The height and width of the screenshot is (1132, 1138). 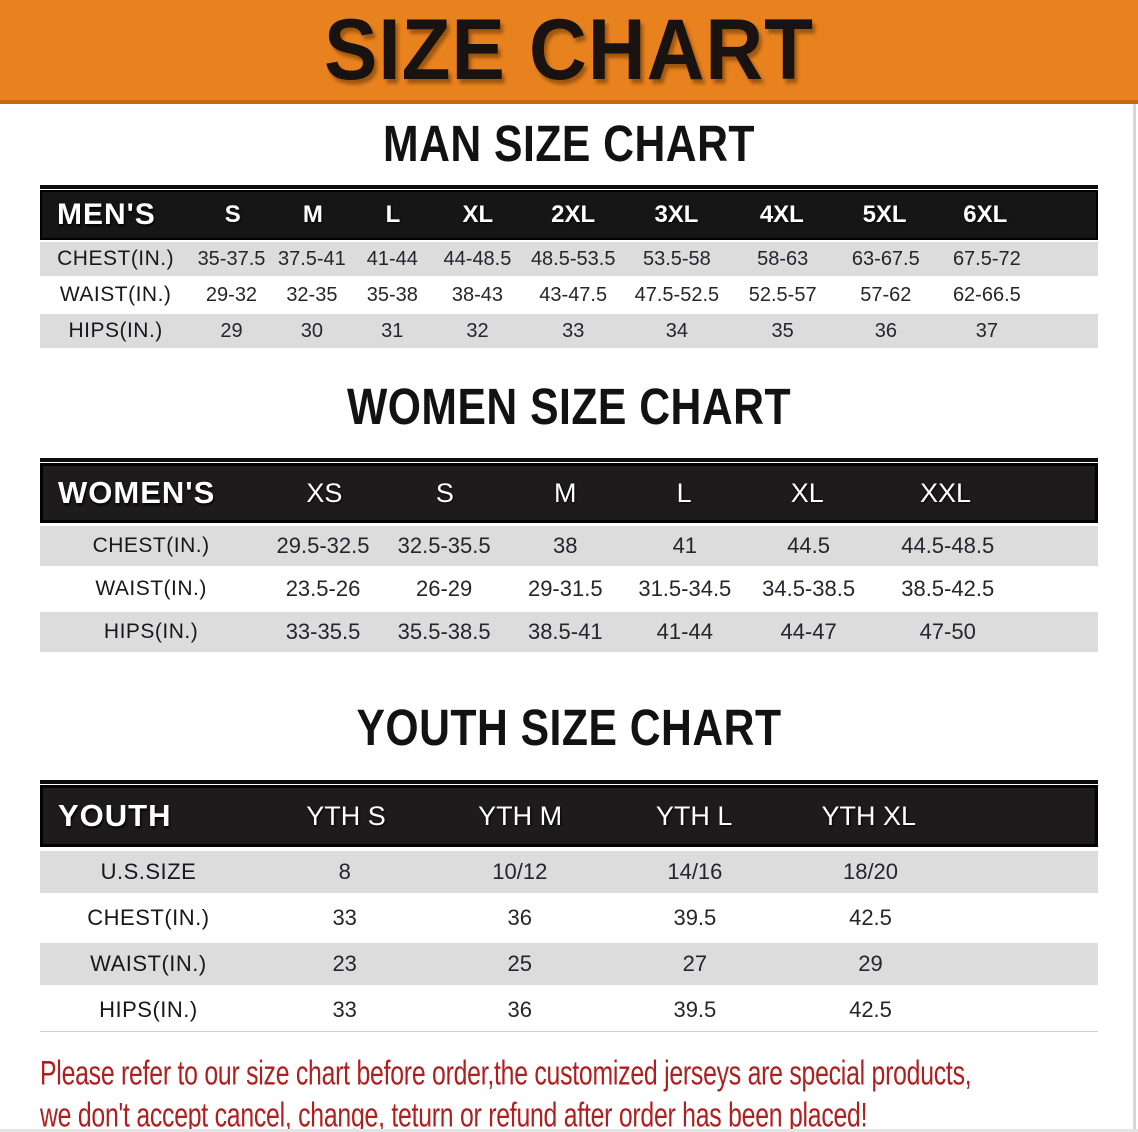 What do you see at coordinates (986, 258) in the screenshot?
I see `cell-value: 67.5-72` at bounding box center [986, 258].